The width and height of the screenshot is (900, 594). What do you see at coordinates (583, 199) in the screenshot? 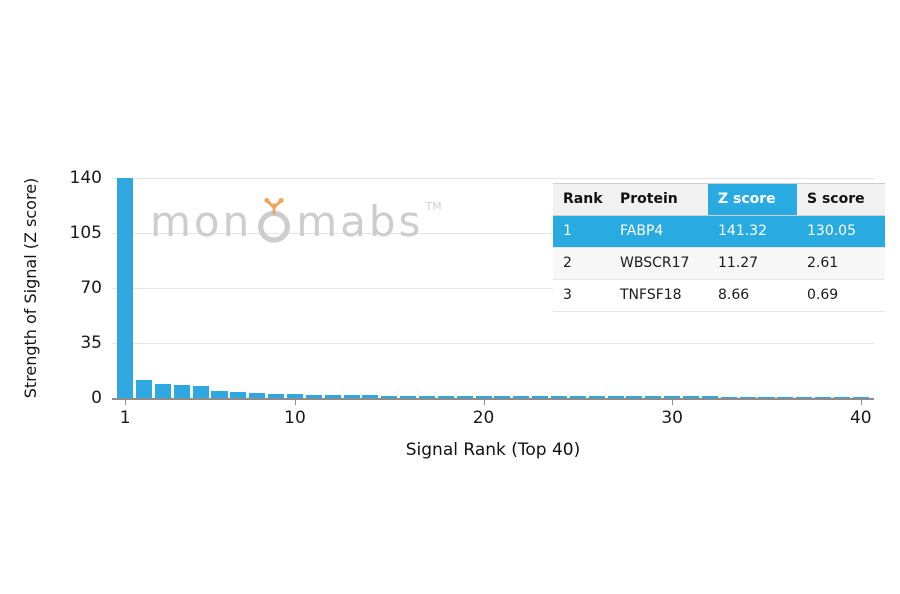
I see `col-header-rank: Rank` at bounding box center [583, 199].